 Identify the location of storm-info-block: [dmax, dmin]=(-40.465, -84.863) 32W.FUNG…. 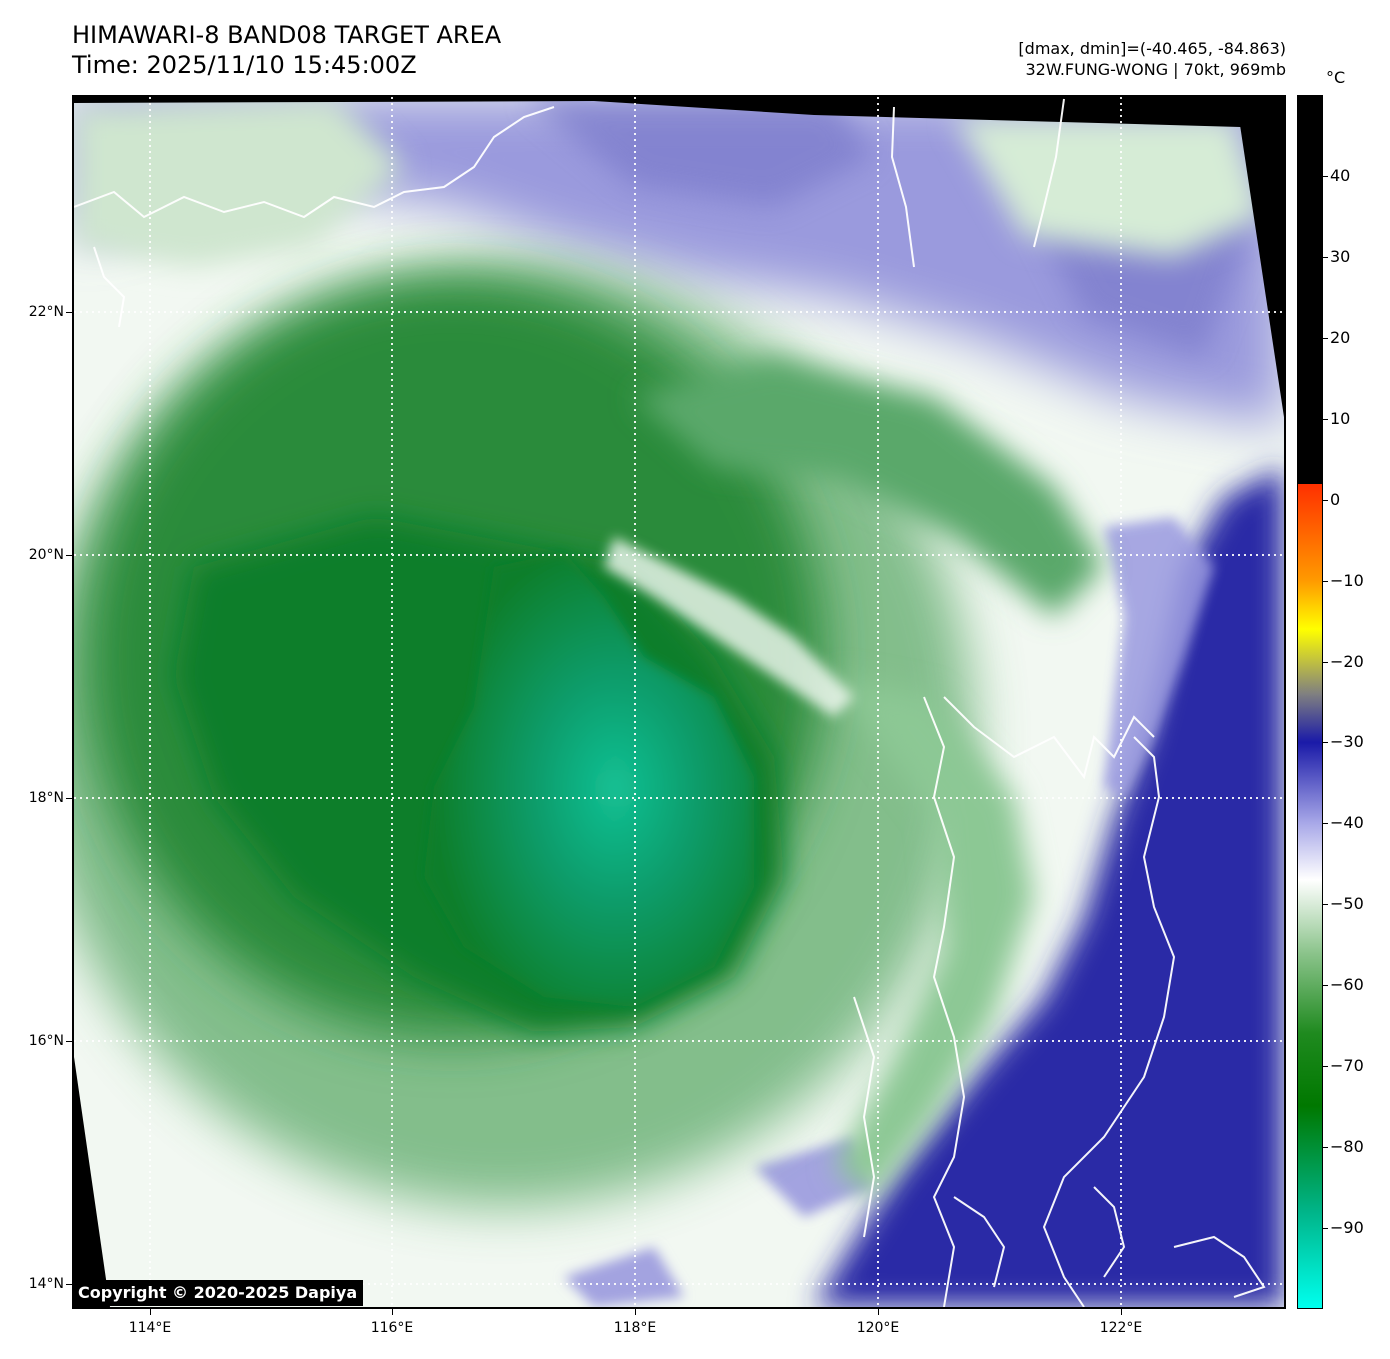
(1152, 59).